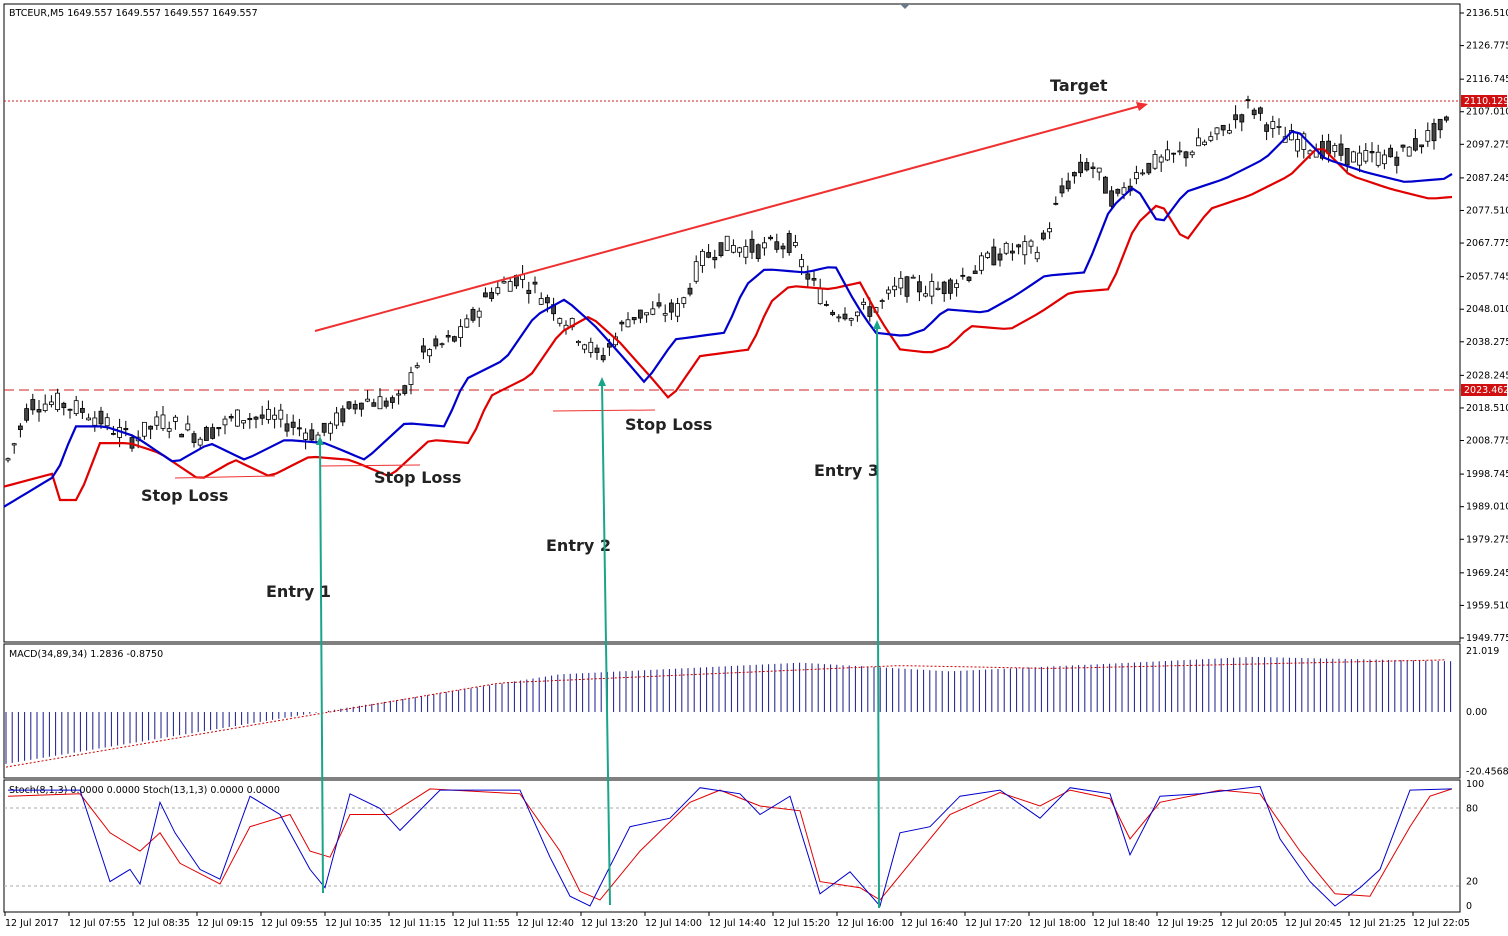  Describe the element at coordinates (97, 923) in the screenshot. I see `time-tick-label: 12 Jul 07:55` at that location.